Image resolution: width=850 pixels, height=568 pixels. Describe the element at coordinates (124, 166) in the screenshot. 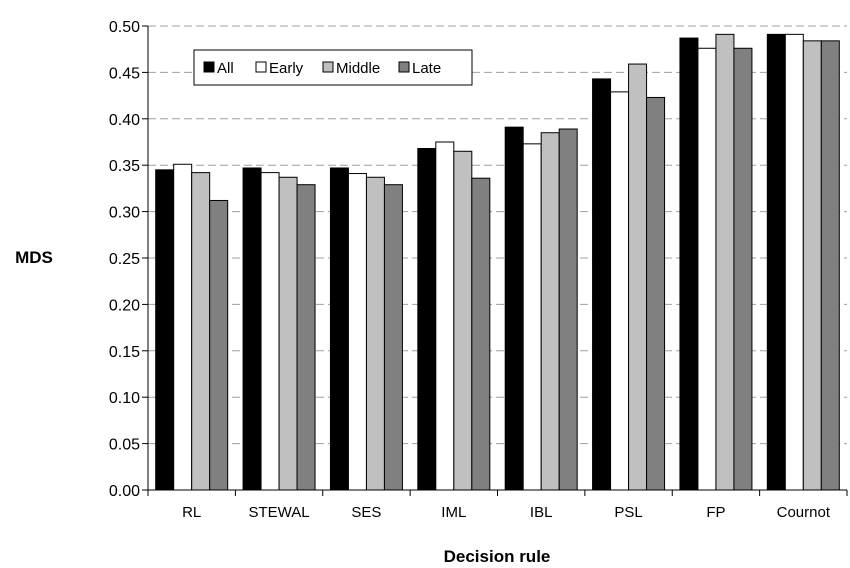

I see `y-tick-label: 0.35` at that location.